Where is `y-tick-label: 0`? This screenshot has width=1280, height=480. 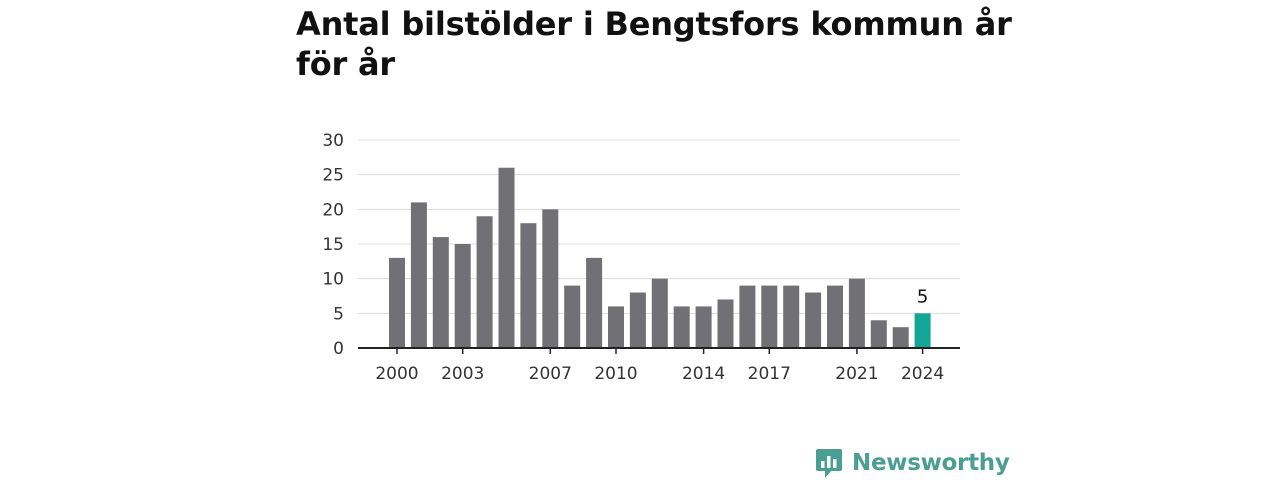
y-tick-label: 0 is located at coordinates (338, 349).